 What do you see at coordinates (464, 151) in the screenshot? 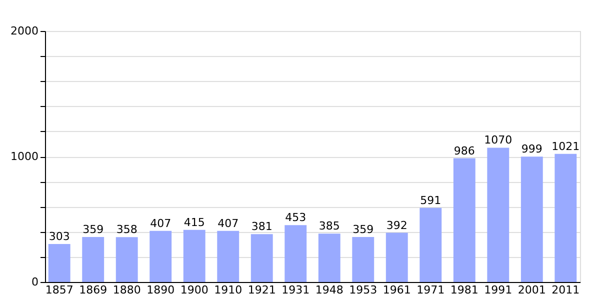
I see `data-label: 986` at bounding box center [464, 151].